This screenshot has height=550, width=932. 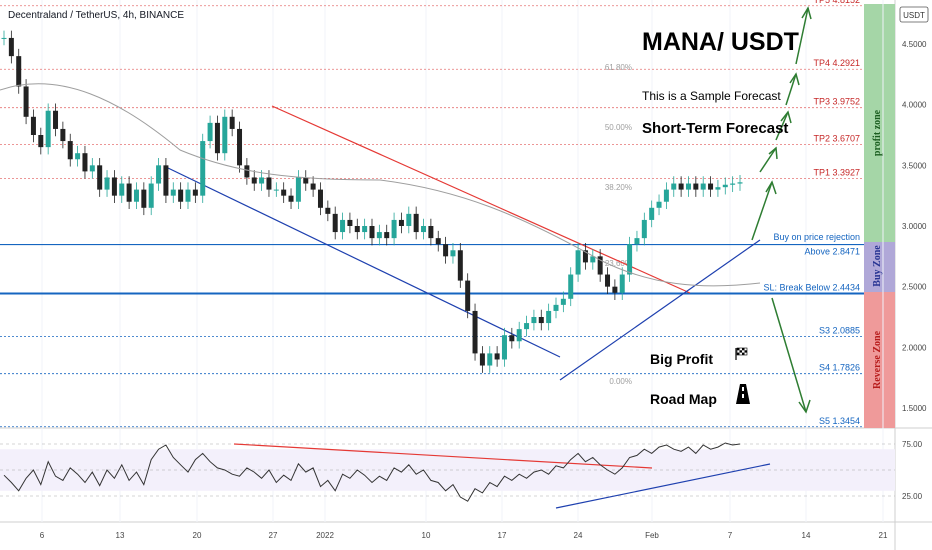 What do you see at coordinates (660, 310) in the screenshot?
I see `ascending-support-line` at bounding box center [660, 310].